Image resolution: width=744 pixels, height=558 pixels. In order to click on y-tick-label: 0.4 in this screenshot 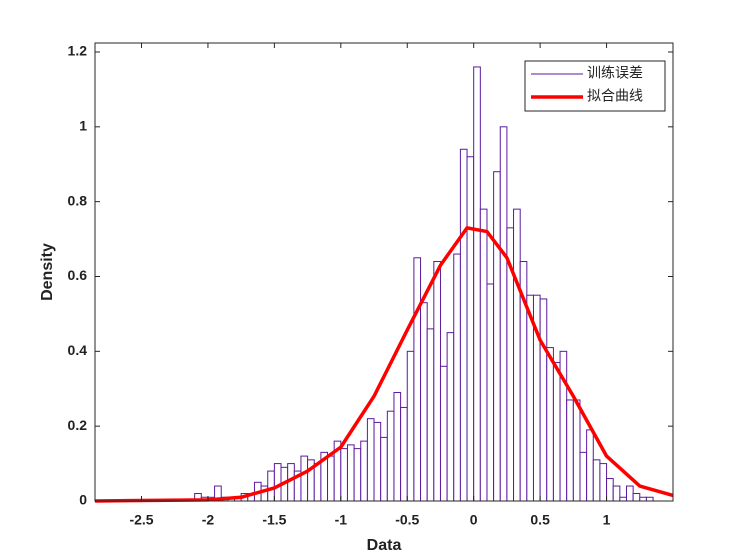, I will do `click(78, 350)`.